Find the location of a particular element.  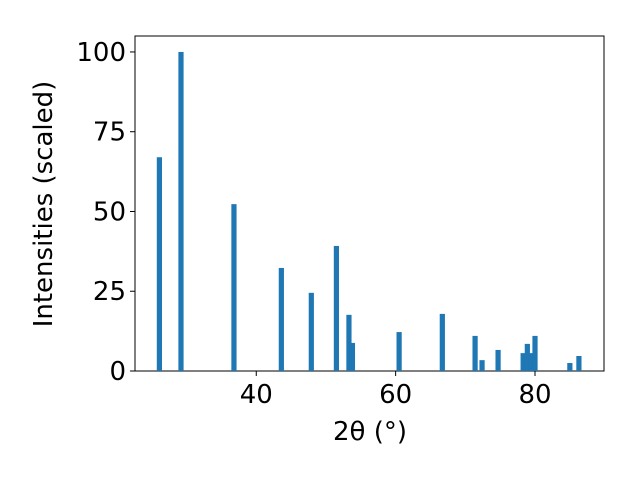

y-tick-label: 50 is located at coordinates (109, 212).